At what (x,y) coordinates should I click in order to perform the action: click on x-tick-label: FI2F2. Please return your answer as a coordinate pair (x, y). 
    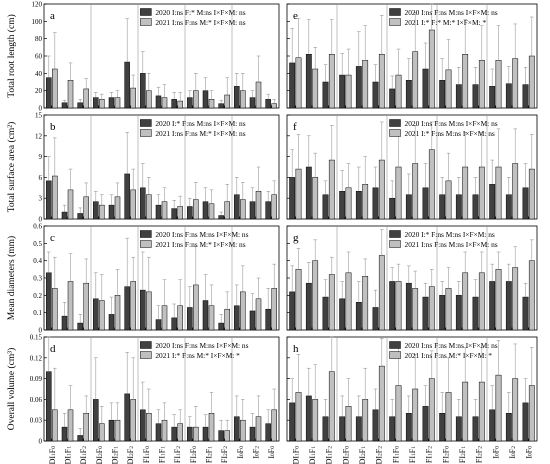
    Looking at the image, I should click on (224, 454).